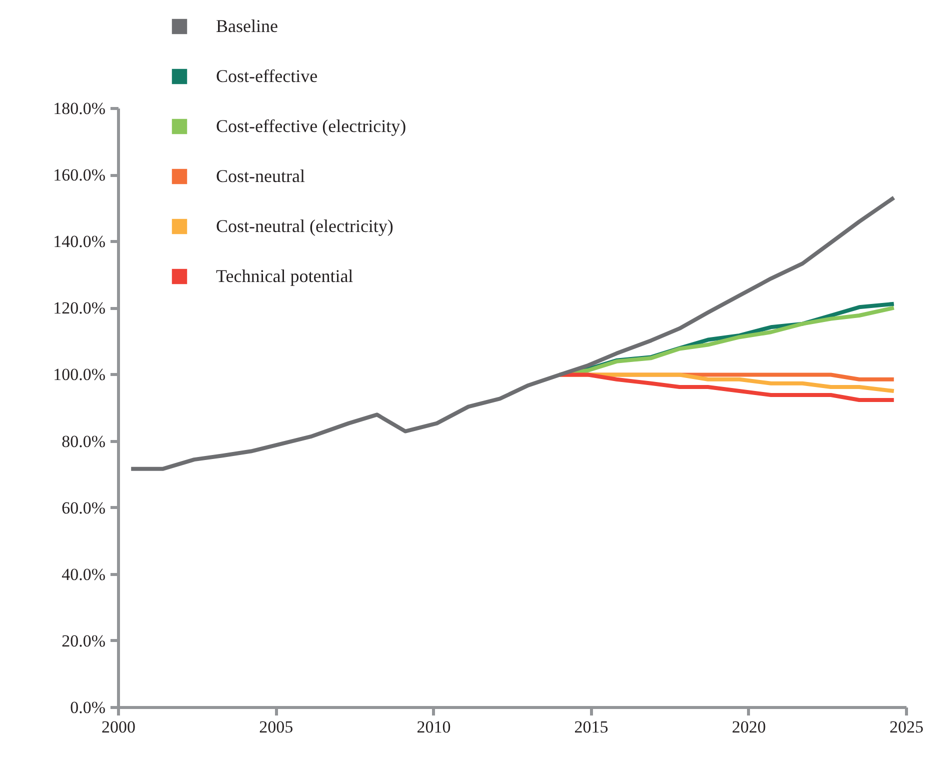 Image resolution: width=932 pixels, height=758 pixels. Describe the element at coordinates (79, 308) in the screenshot. I see `y-tick-label: 120.0%` at that location.